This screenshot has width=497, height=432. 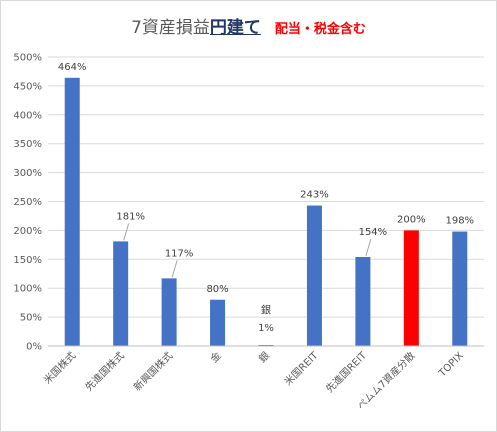 What do you see at coordinates (27, 231) in the screenshot?
I see `y-tick-label: 200%` at bounding box center [27, 231].